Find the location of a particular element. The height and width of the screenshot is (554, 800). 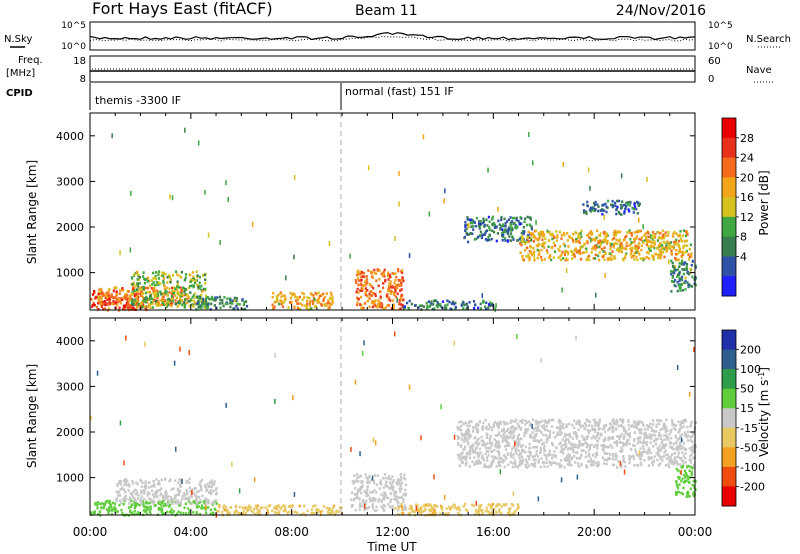

power-colorbar-tick-label: 12 is located at coordinates (747, 217).